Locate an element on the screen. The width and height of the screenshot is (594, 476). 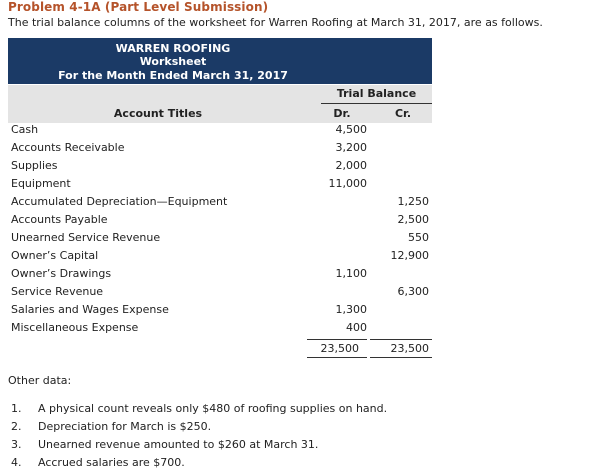
table-row: Unearned Service Revenue 550 is located at coordinates (220, 238).